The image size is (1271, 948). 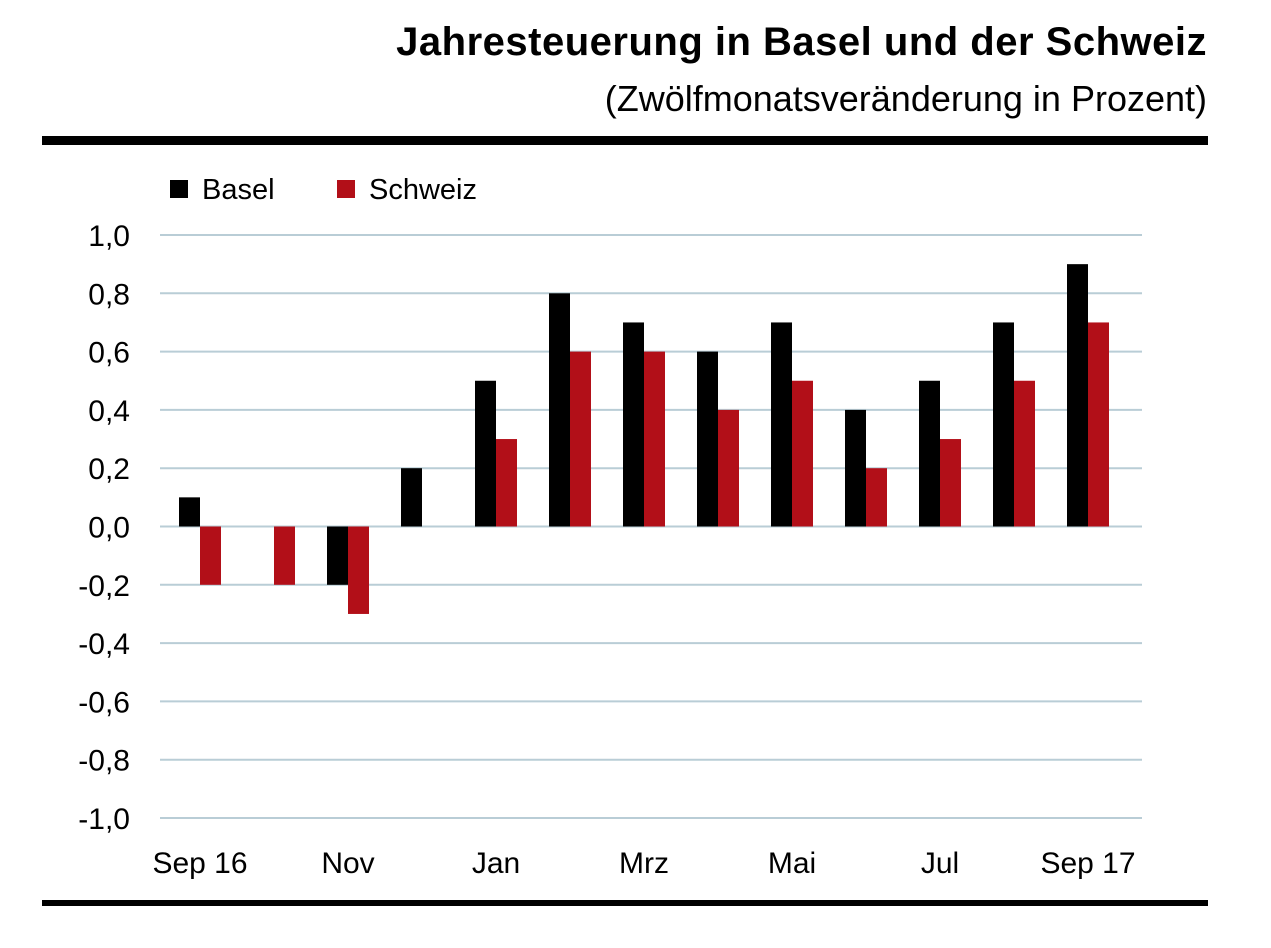 I want to click on x-tick-label: Mrz, so click(x=644, y=863).